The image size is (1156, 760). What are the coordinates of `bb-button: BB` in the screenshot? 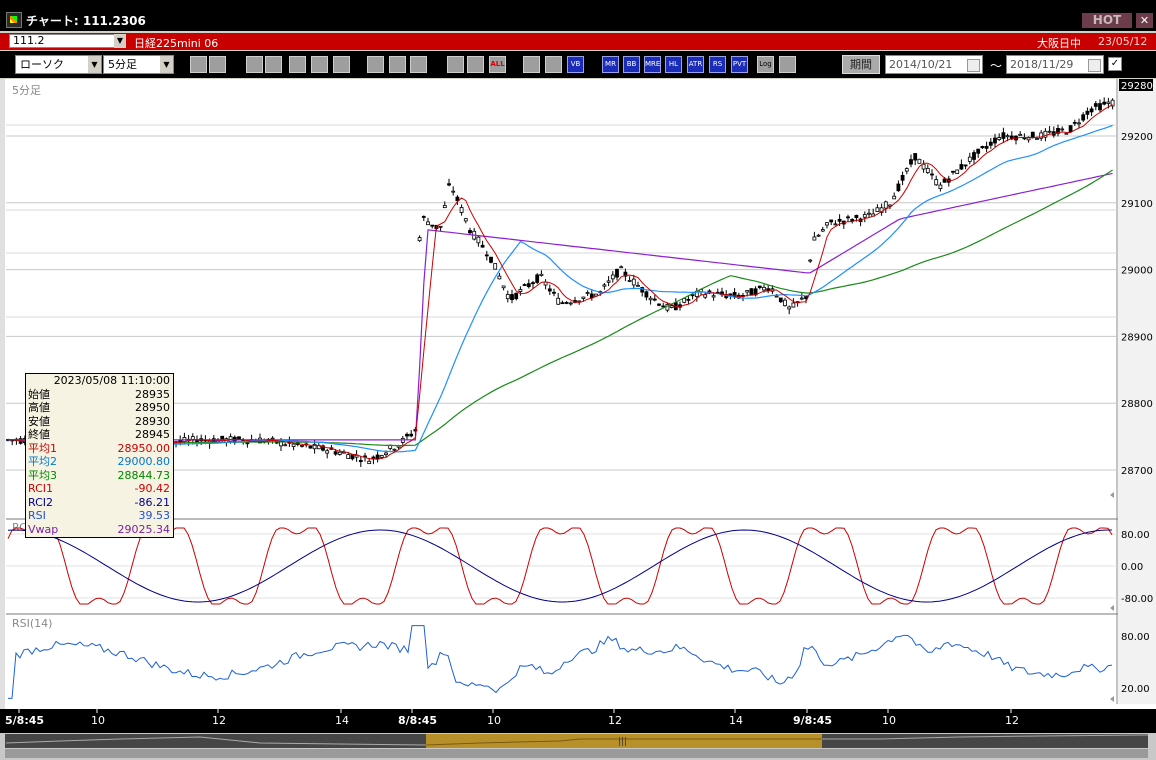 It's located at (631, 64).